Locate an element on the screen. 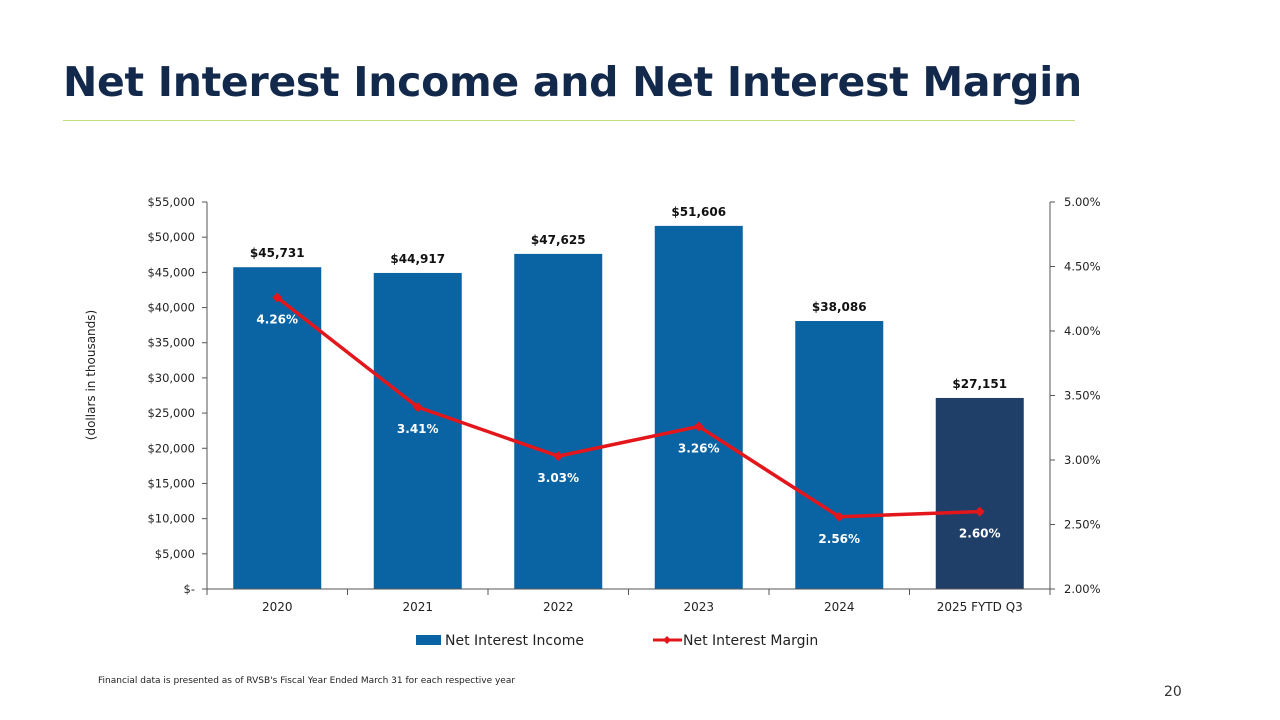 This screenshot has height=720, width=1280. y-tick-label-right: 2.50% is located at coordinates (1082, 525).